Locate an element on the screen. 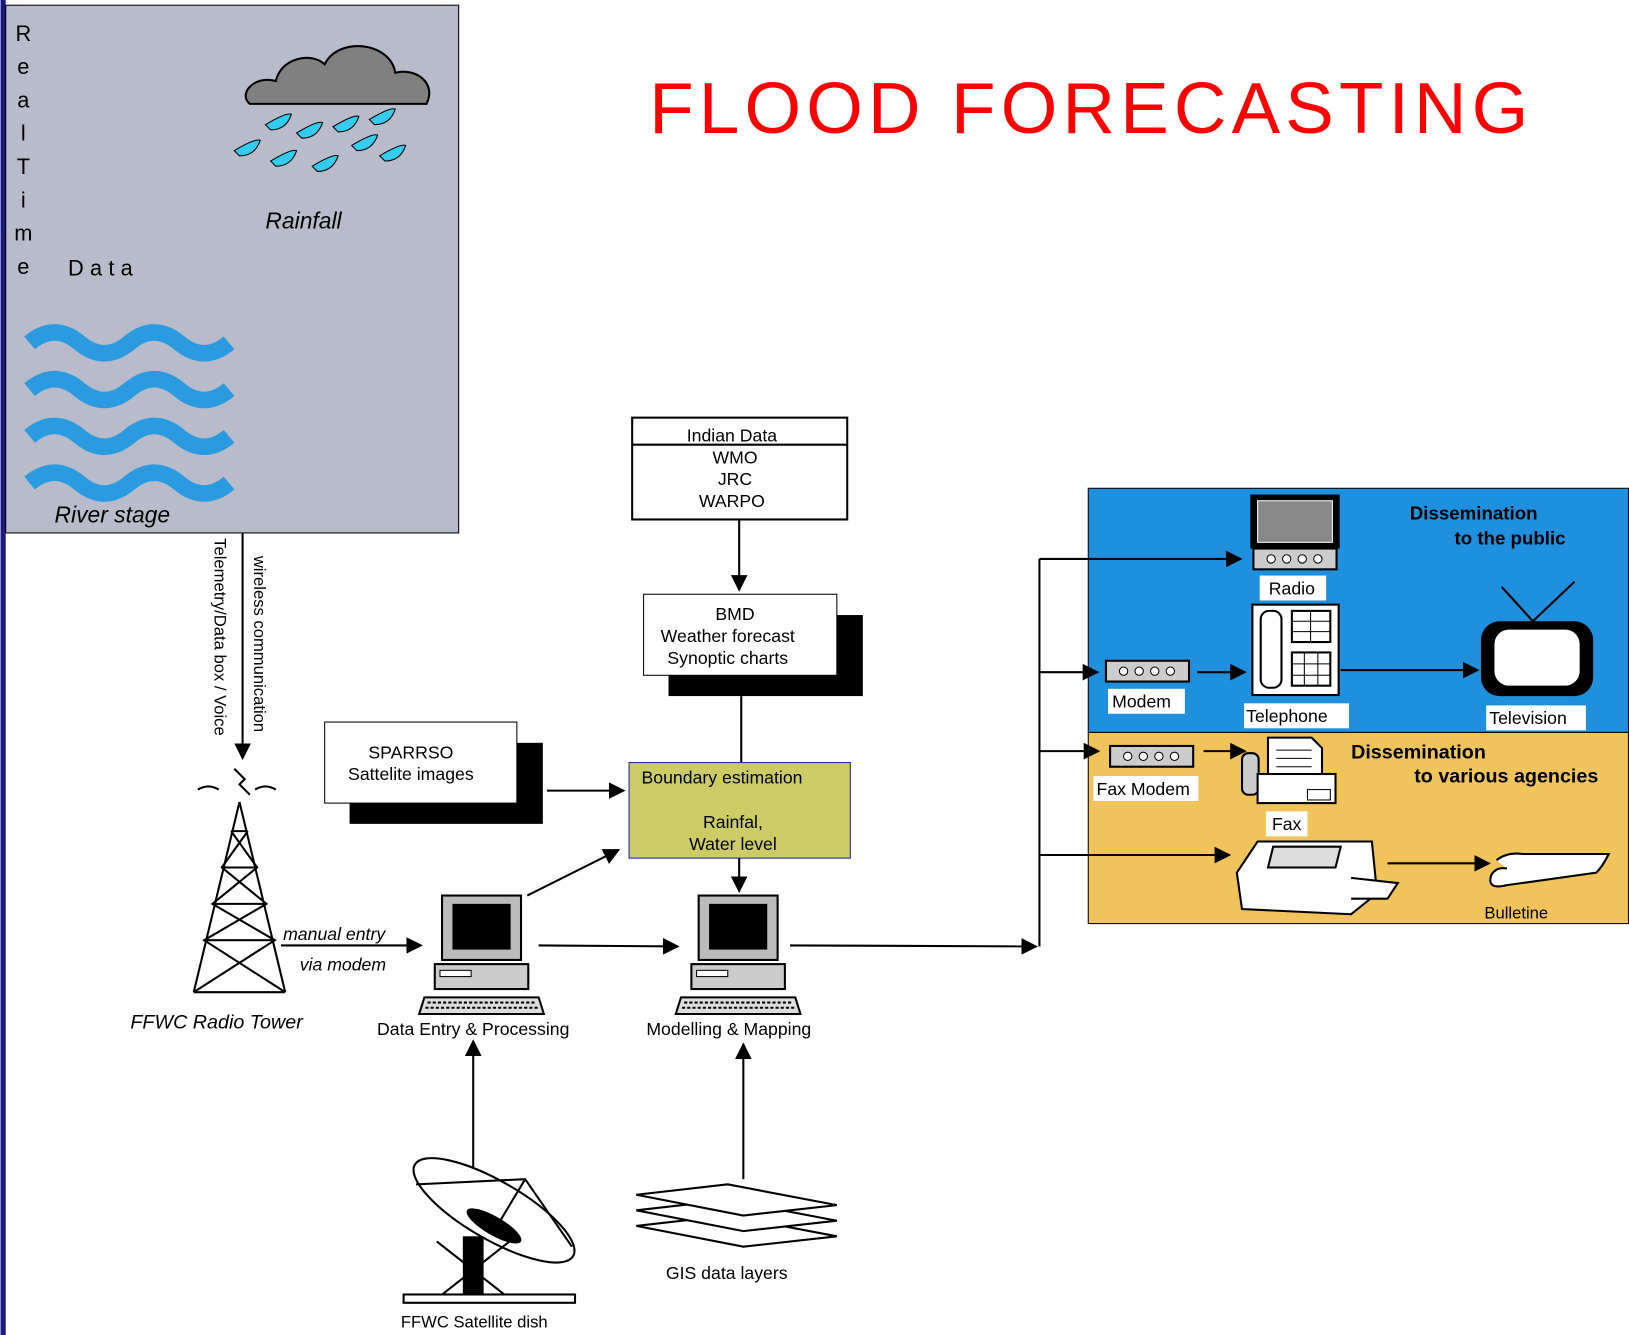 The height and width of the screenshot is (1335, 1629). modelling-label: Modelling & Mapping is located at coordinates (728, 1029).